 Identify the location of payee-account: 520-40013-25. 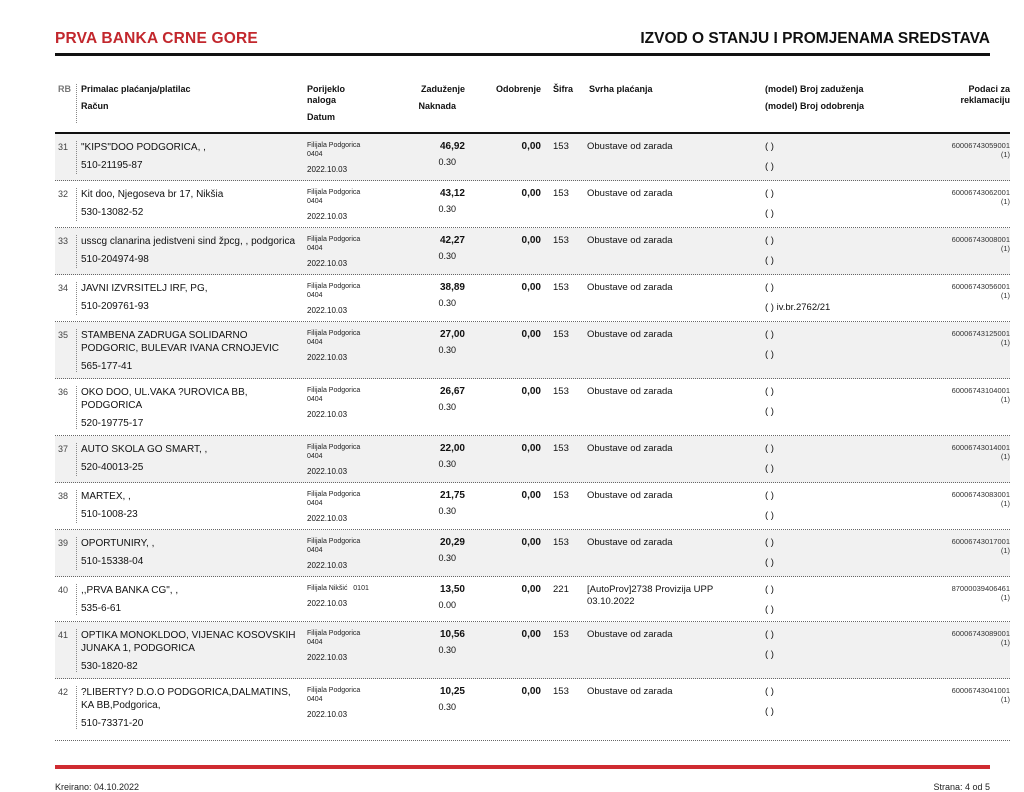
(112, 467).